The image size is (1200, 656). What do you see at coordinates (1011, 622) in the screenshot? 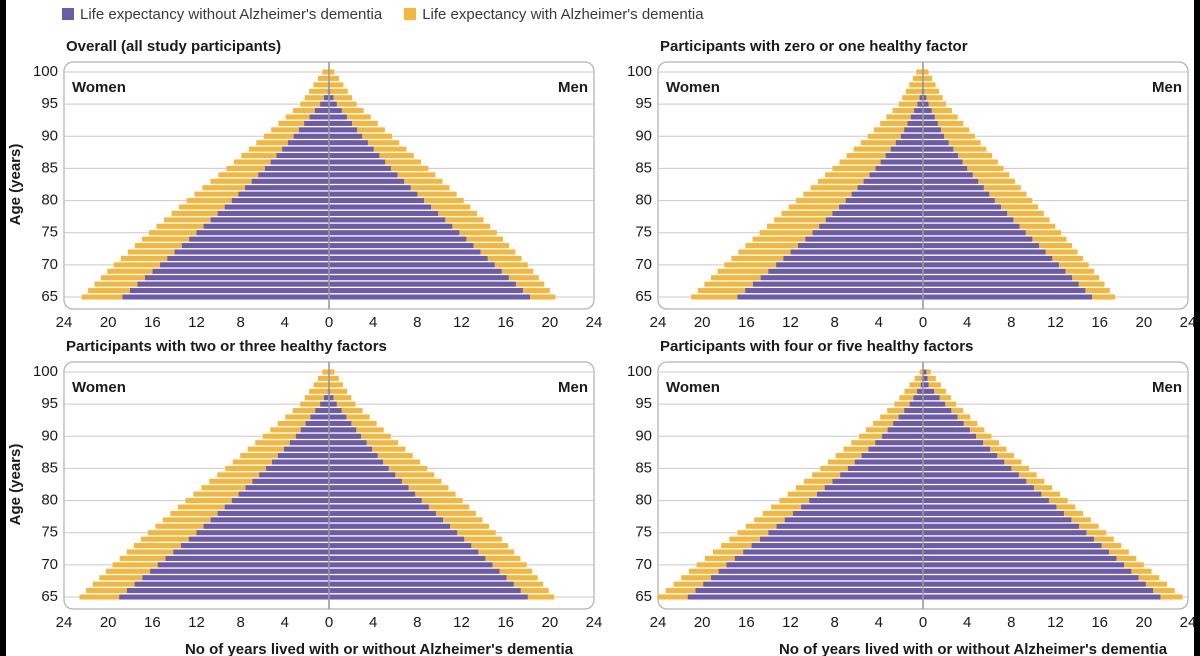
I see `panel-4-xtick-label: 8` at bounding box center [1011, 622].